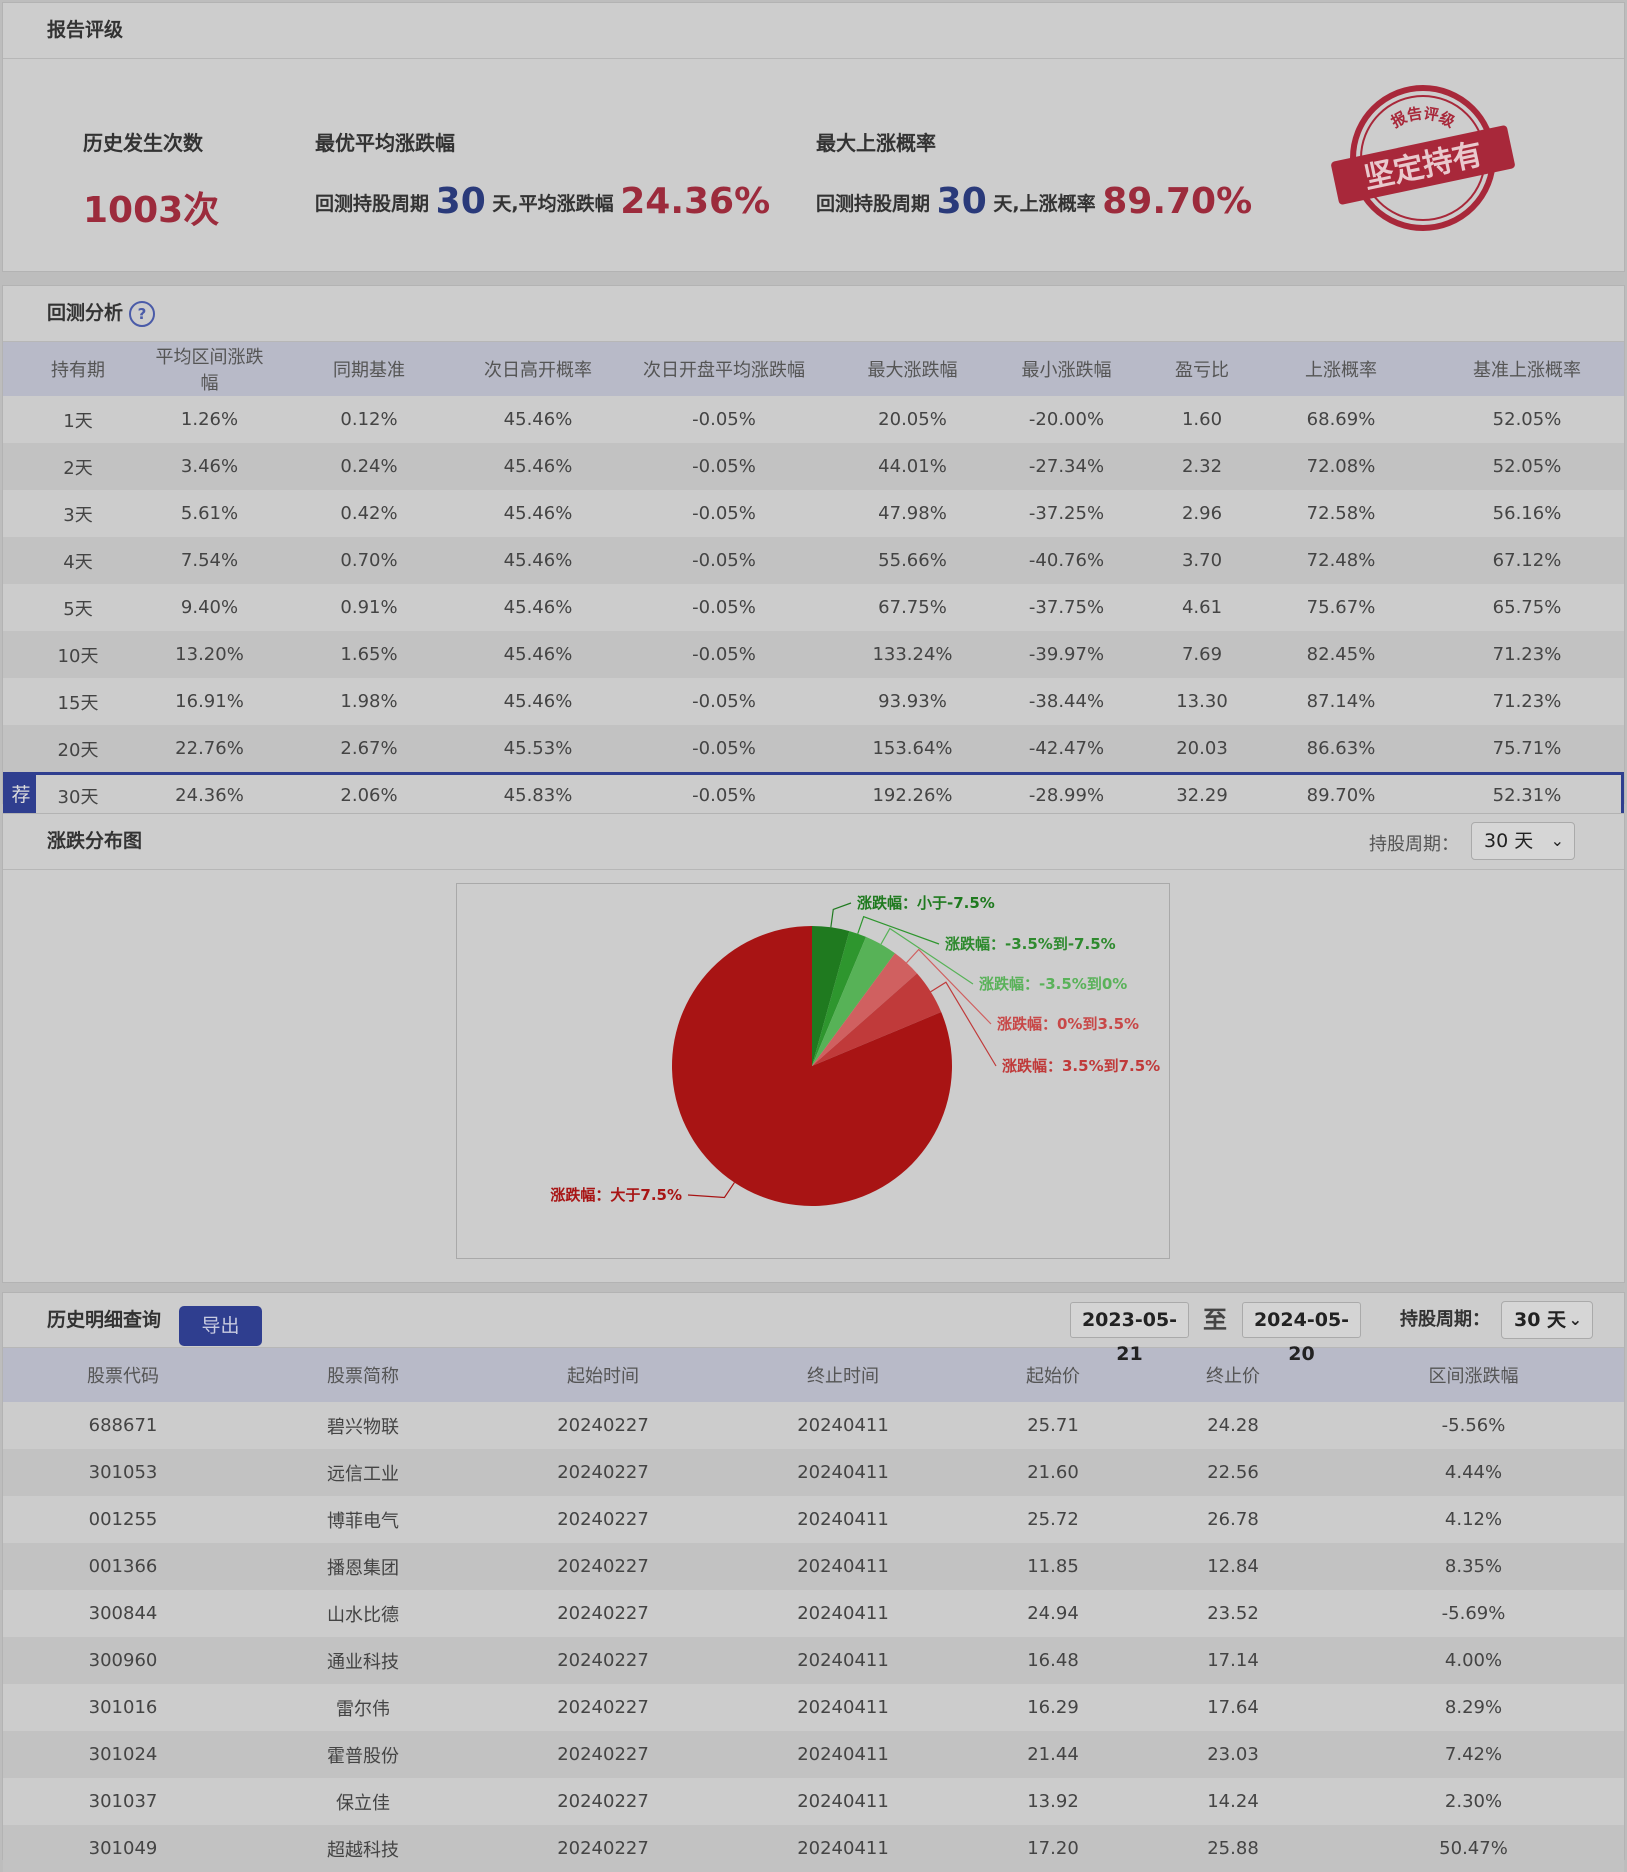 This screenshot has height=1872, width=1627. Describe the element at coordinates (1473, 1472) in the screenshot. I see `change-pct-cell: 4.44%` at that location.